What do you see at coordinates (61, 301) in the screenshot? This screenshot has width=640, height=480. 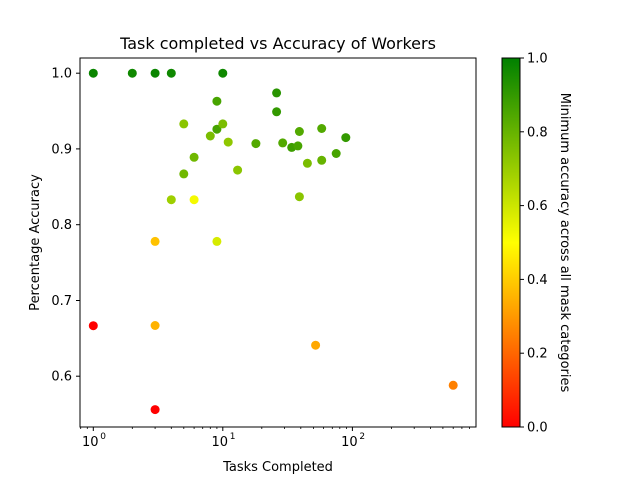 I see `y-tick-label: 0.7` at bounding box center [61, 301].